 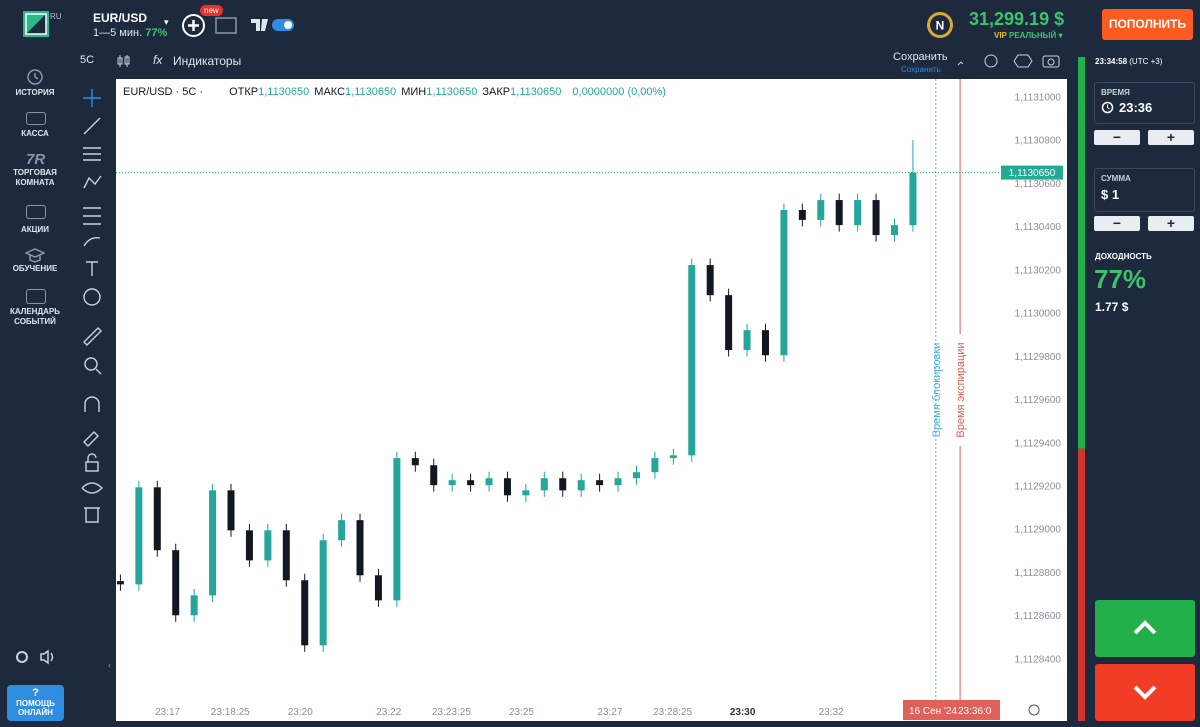 I want to click on y-tick-label: 1,1129800, so click(x=1037, y=357).